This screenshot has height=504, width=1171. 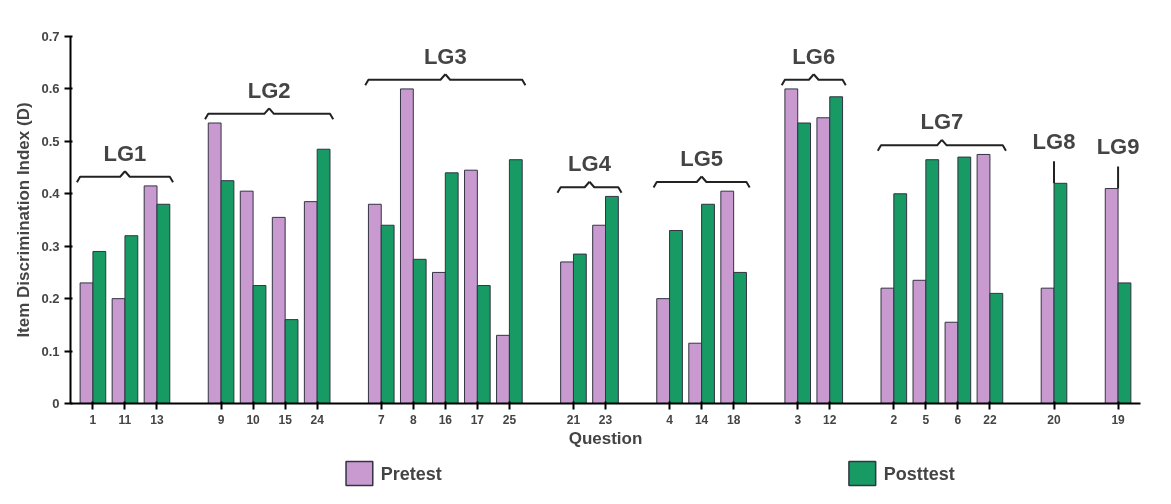 What do you see at coordinates (50, 299) in the screenshot?
I see `y-tick-label: 0.2` at bounding box center [50, 299].